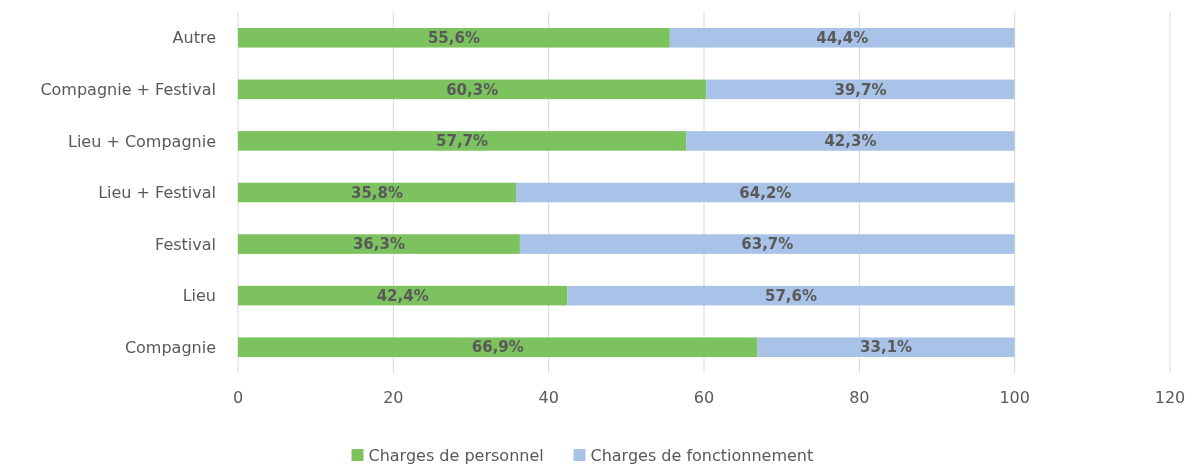  What do you see at coordinates (1014, 397) in the screenshot?
I see `x-tick-label: 100` at bounding box center [1014, 397].